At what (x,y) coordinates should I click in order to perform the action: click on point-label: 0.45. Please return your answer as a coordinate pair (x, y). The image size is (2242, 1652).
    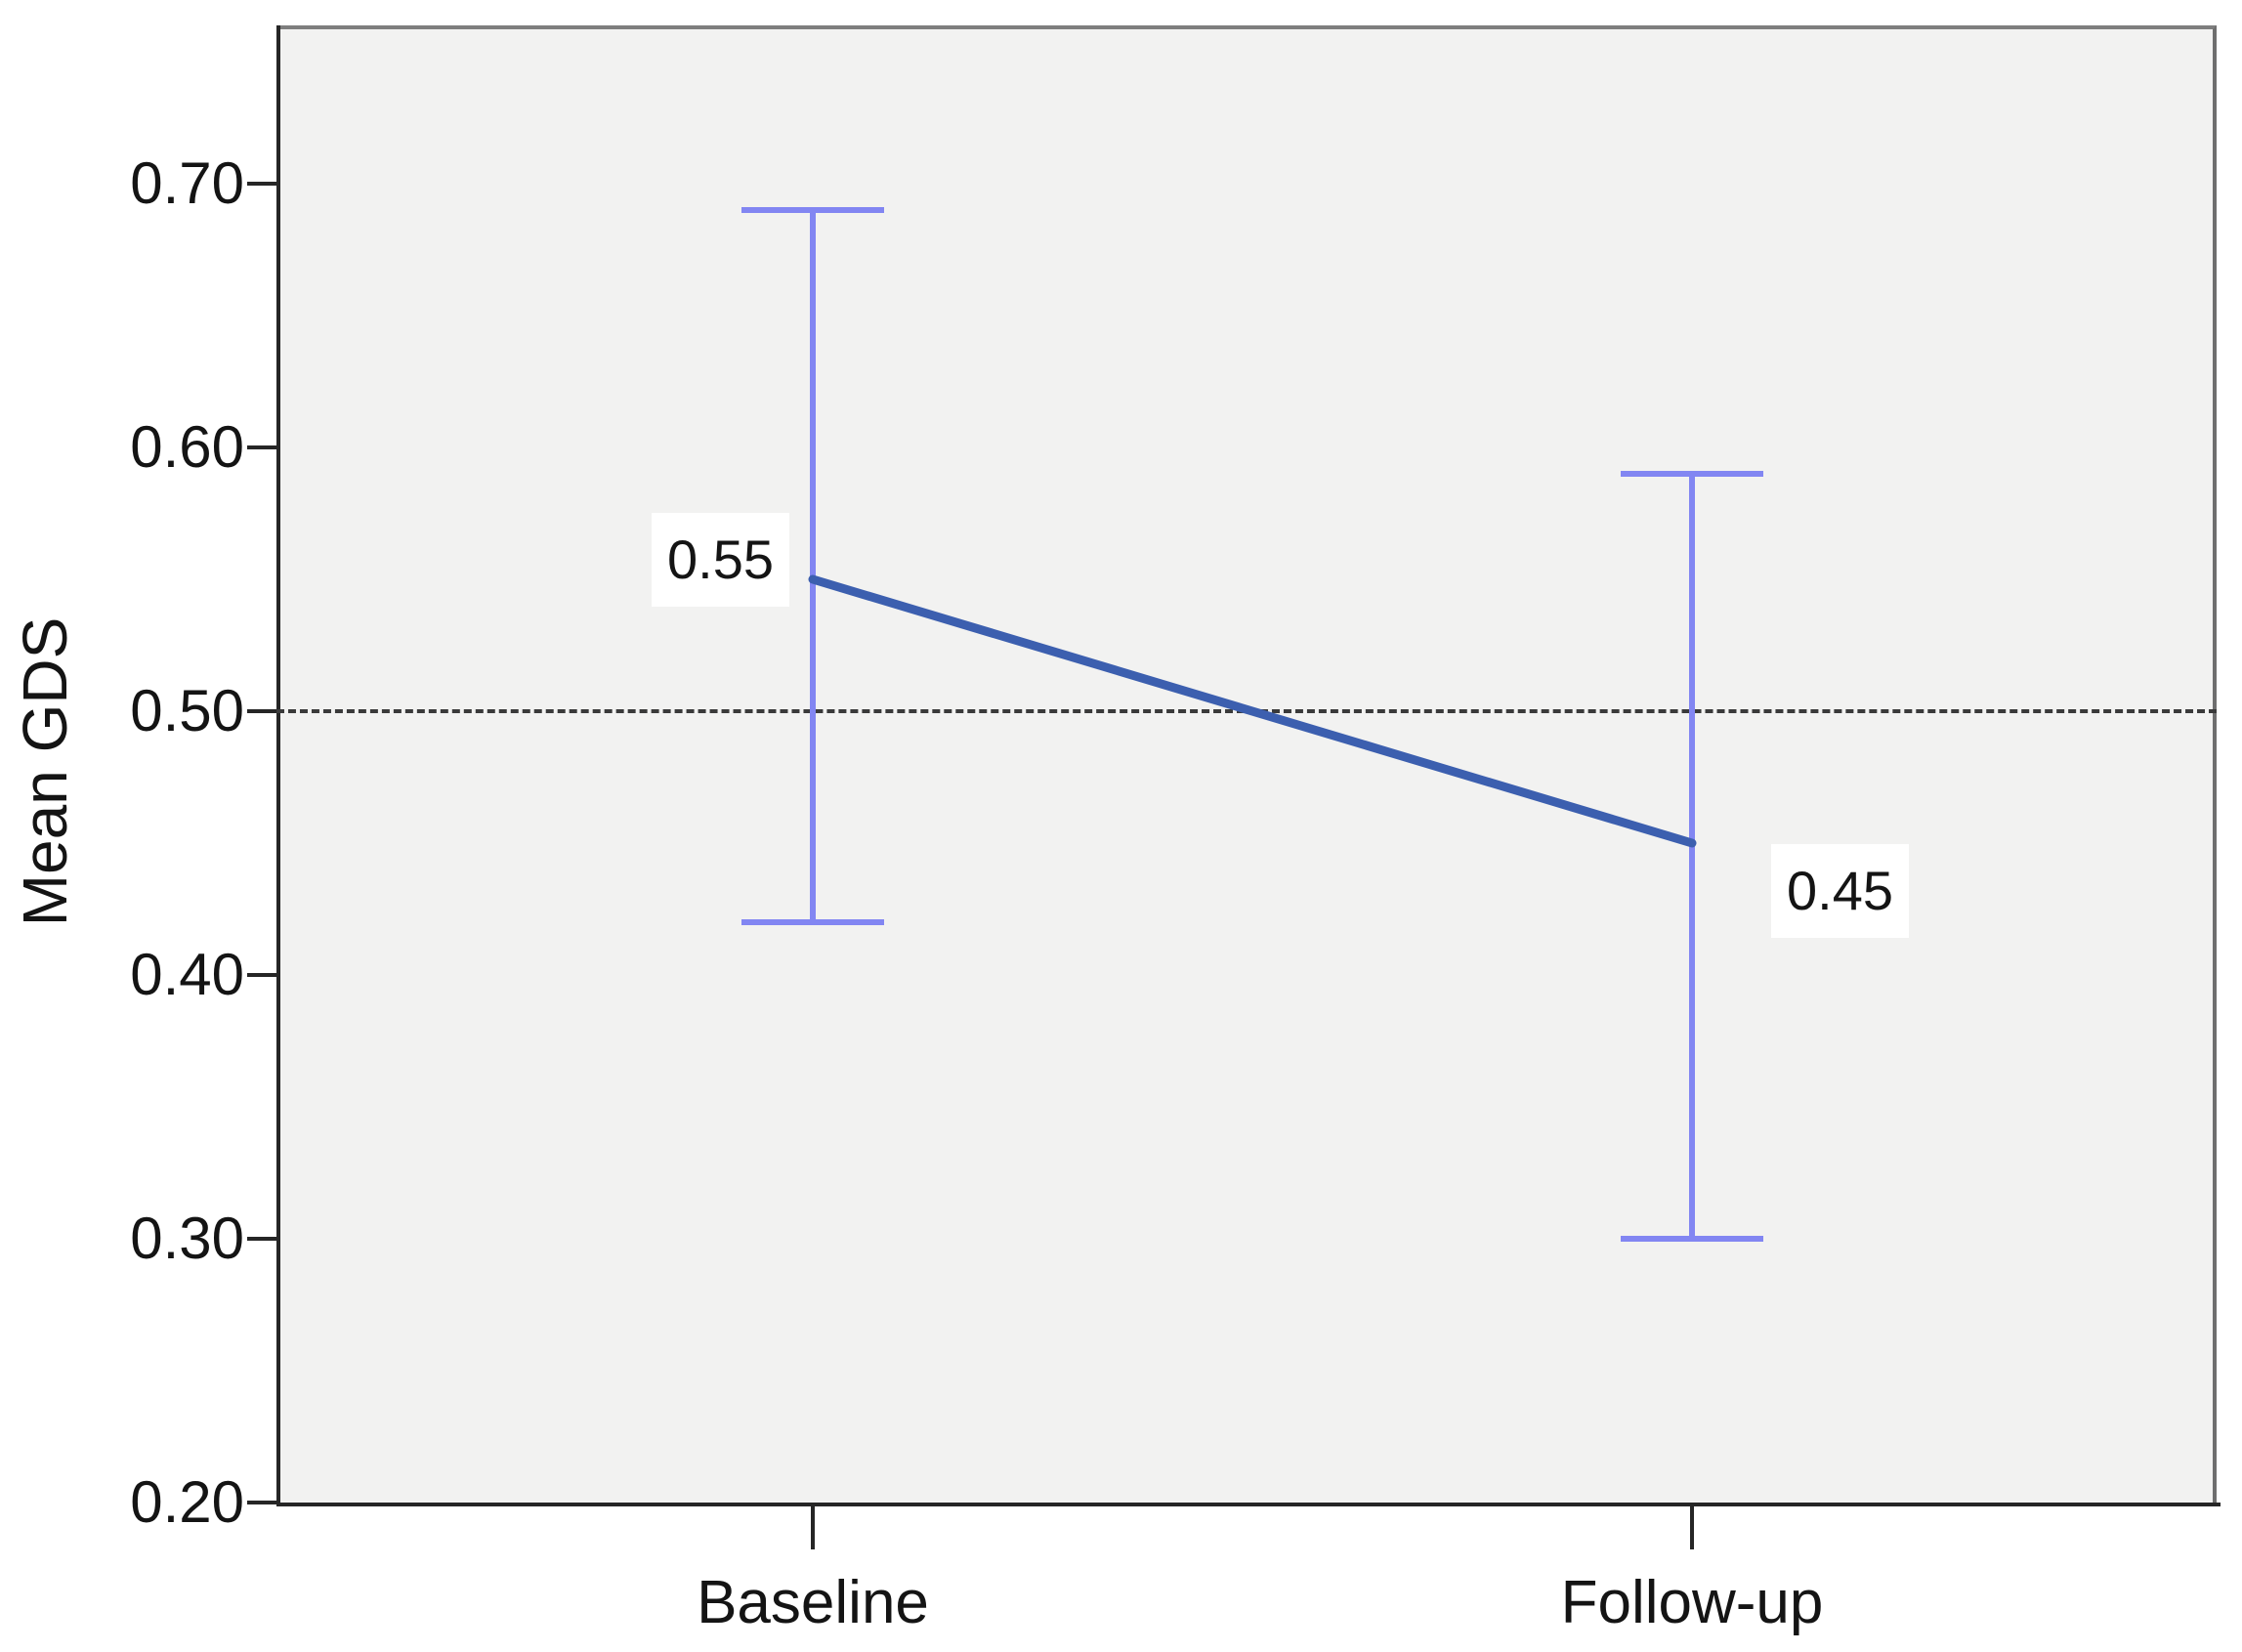
    Looking at the image, I should click on (1840, 891).